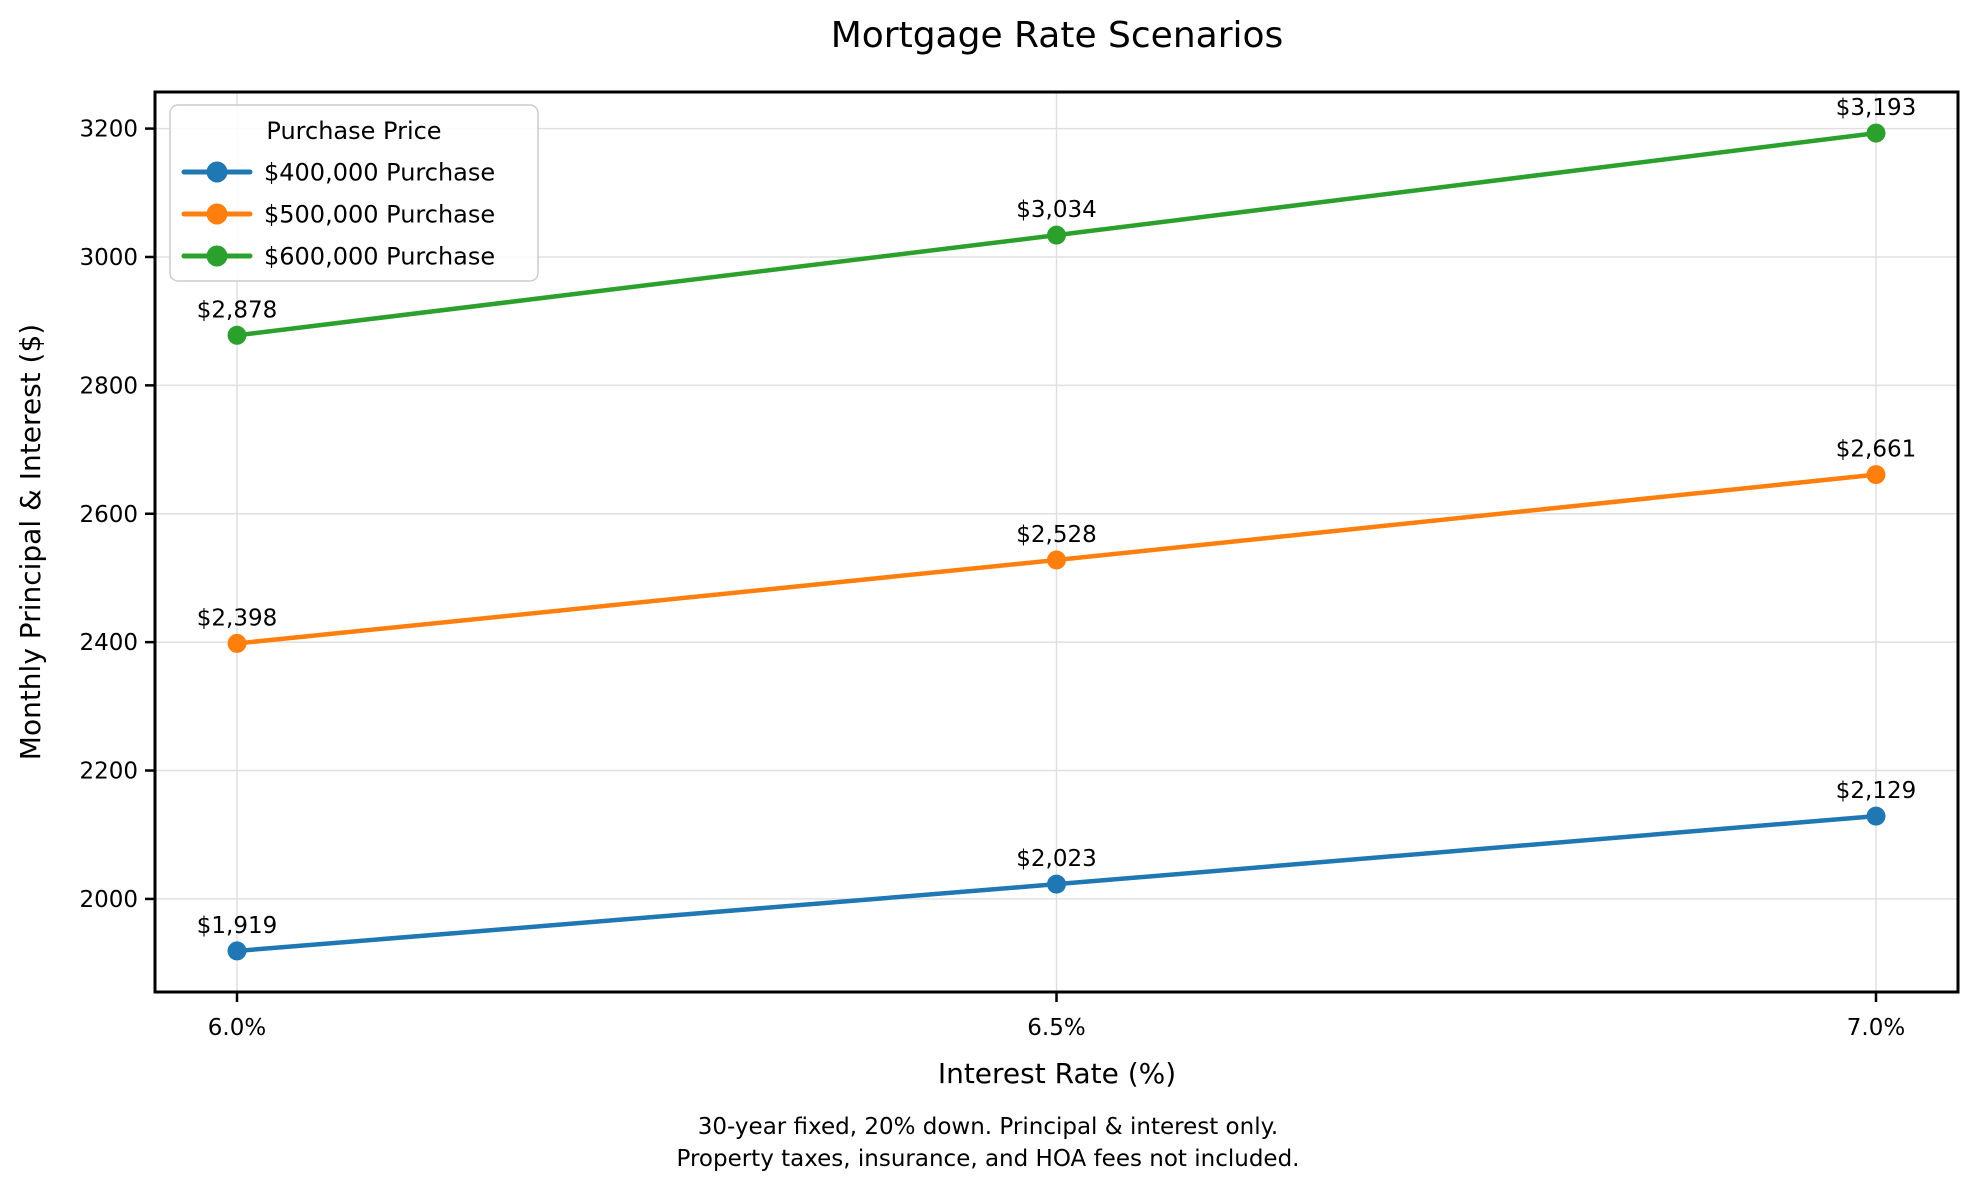 The height and width of the screenshot is (1193, 1977). I want to click on series--400-000-purchase: $1,919 $2,023 $2,129, so click(1056, 869).